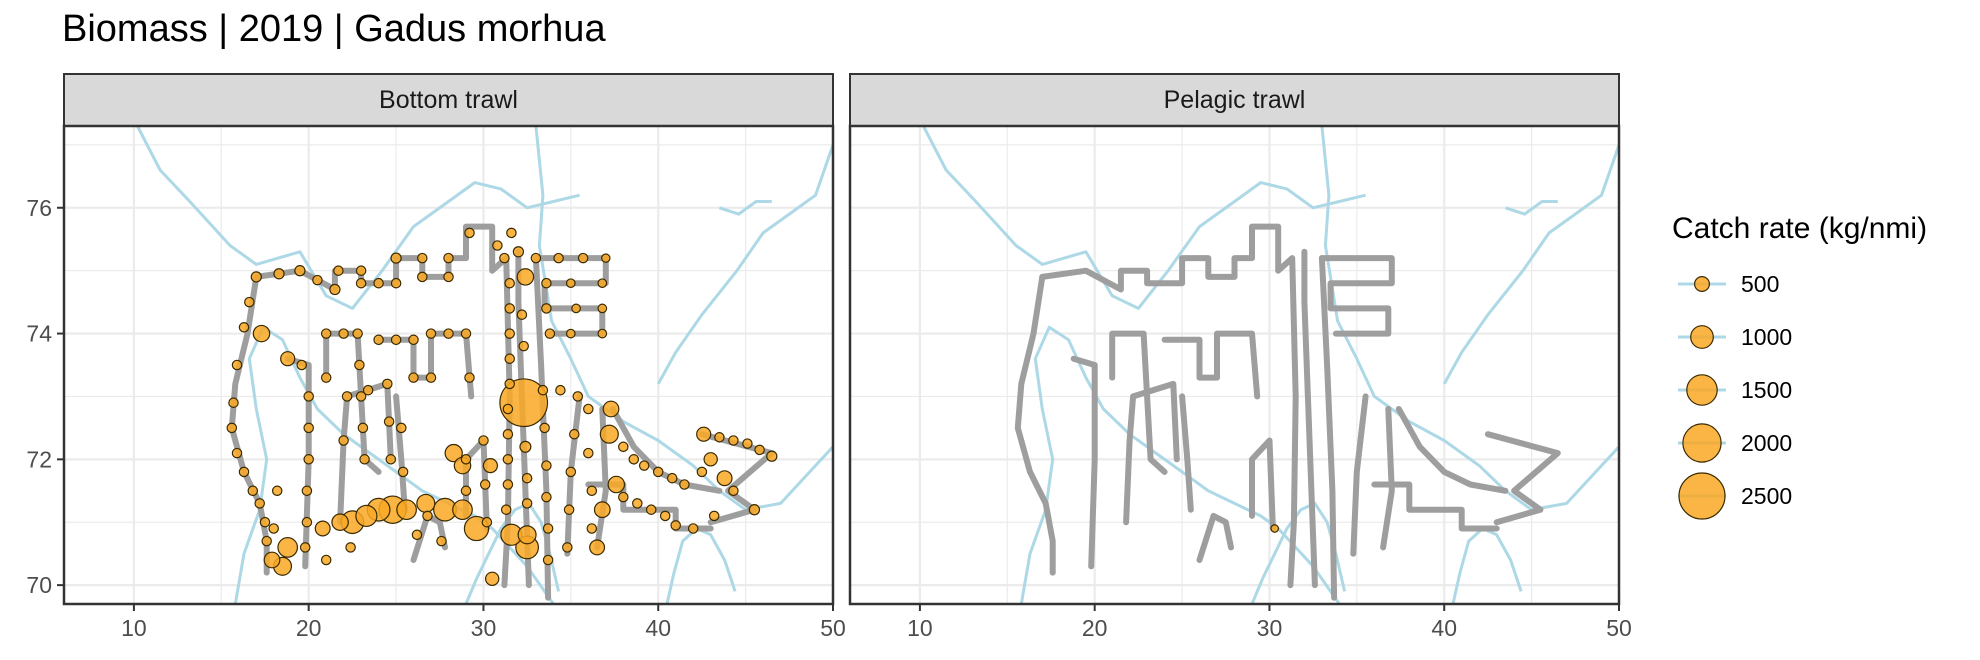  Describe the element at coordinates (1702, 443) in the screenshot. I see `legend-key-symbol` at that location.